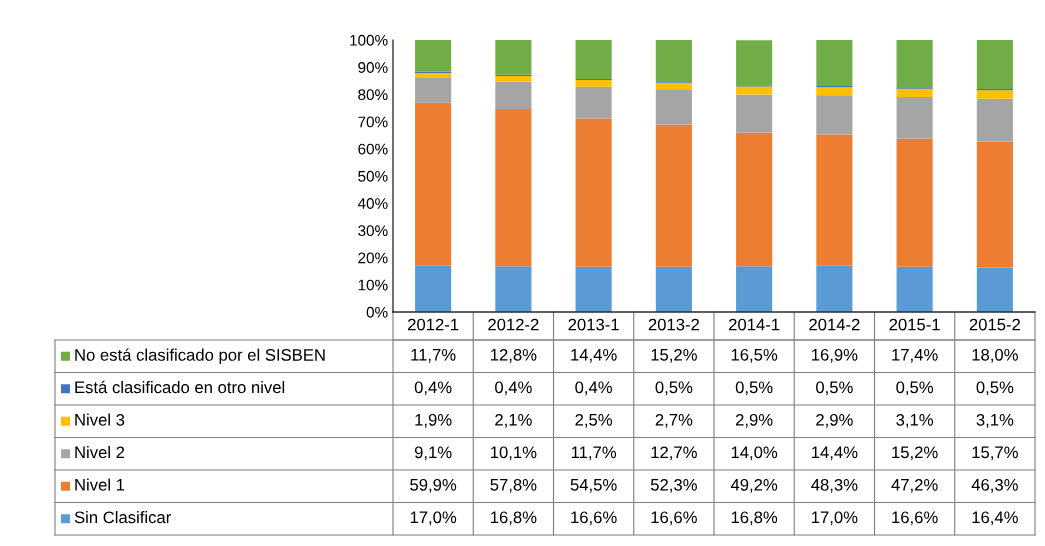  I want to click on legend-label: Nivel 3, so click(100, 419).